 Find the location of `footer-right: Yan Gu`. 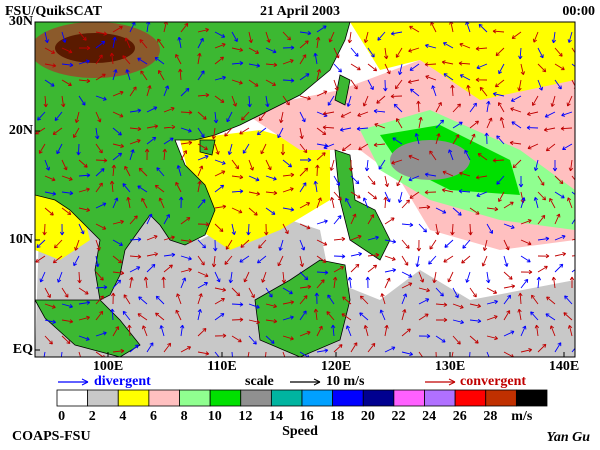

footer-right: Yan Gu is located at coordinates (569, 437).